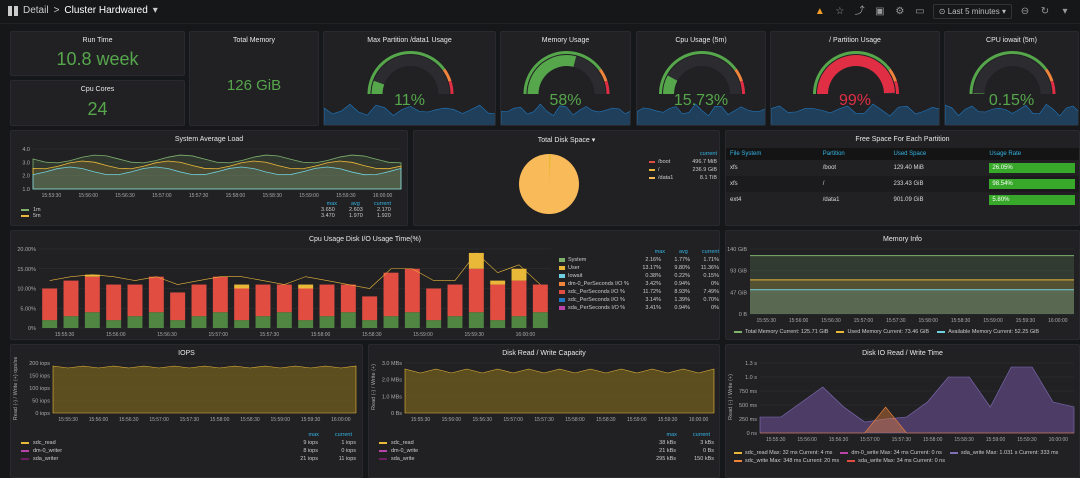 Image resolution: width=1080 pixels, height=478 pixels. What do you see at coordinates (819, 11) in the screenshot?
I see `add-panel-icon: ▲` at bounding box center [819, 11].